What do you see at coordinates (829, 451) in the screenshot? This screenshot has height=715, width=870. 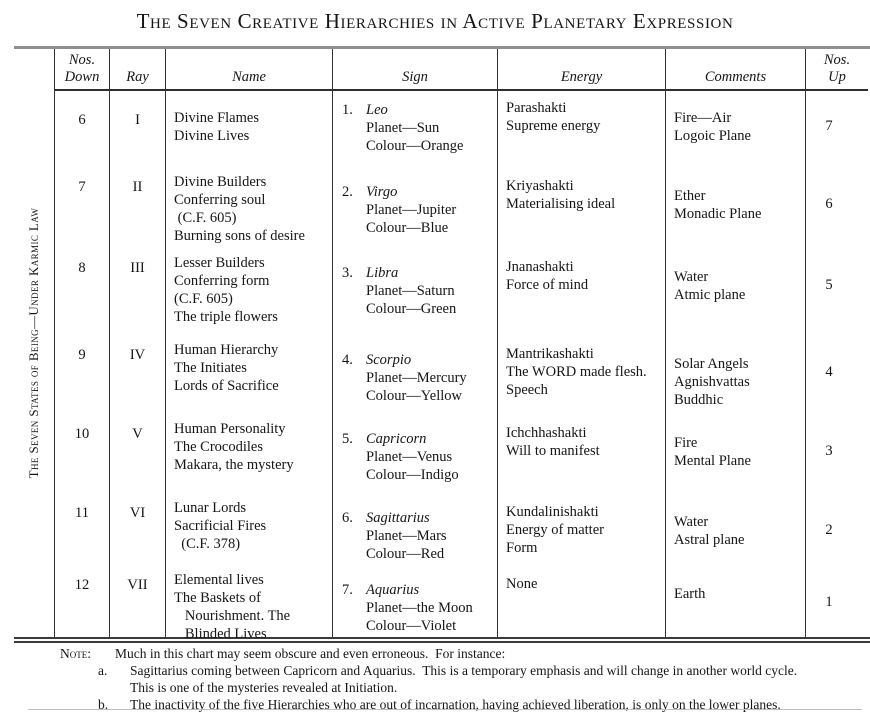 I see `nos-up-cell: 3` at bounding box center [829, 451].